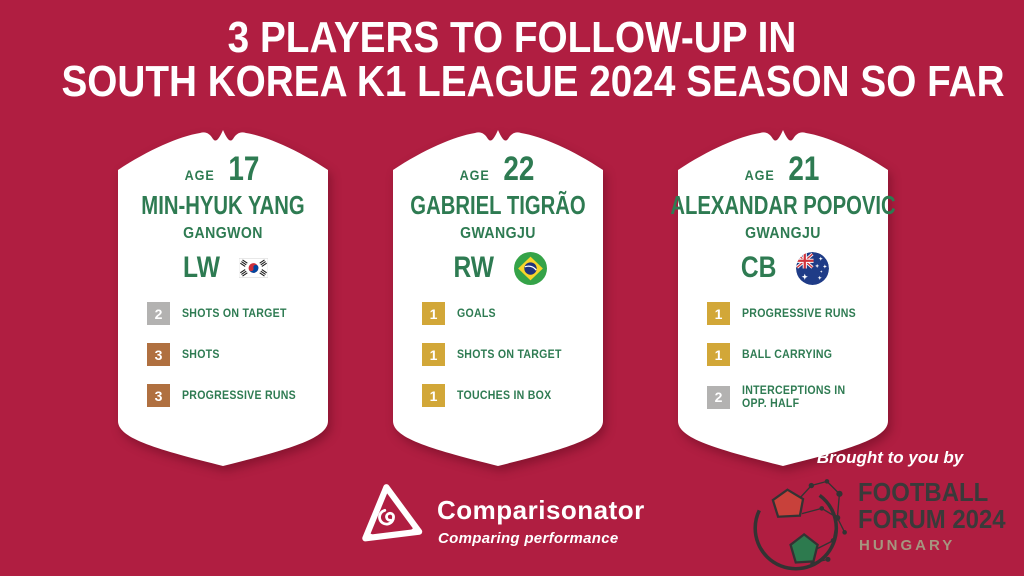 The height and width of the screenshot is (576, 1024). What do you see at coordinates (541, 510) in the screenshot?
I see `brand-name: Comparisonator` at bounding box center [541, 510].